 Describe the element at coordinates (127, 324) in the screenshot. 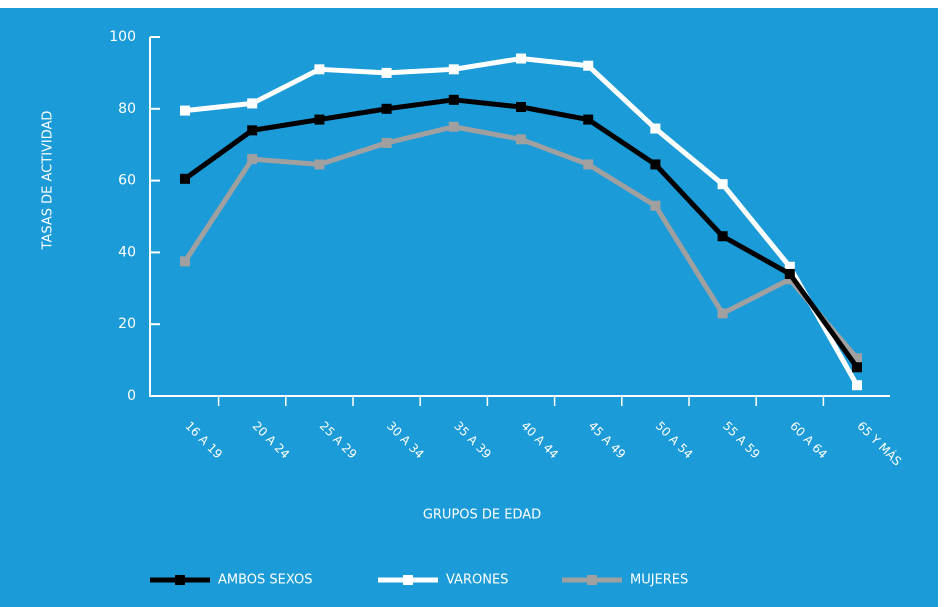

I see `y-tick-label: 20` at that location.